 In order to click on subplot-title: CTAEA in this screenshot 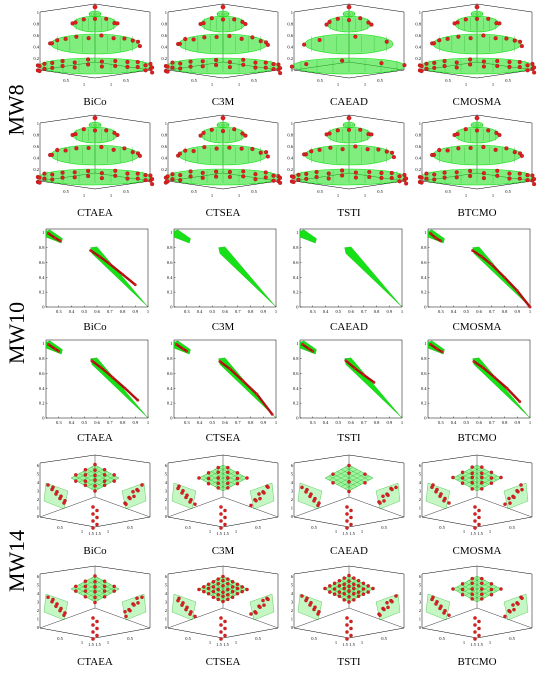, I will do `click(95, 662)`.